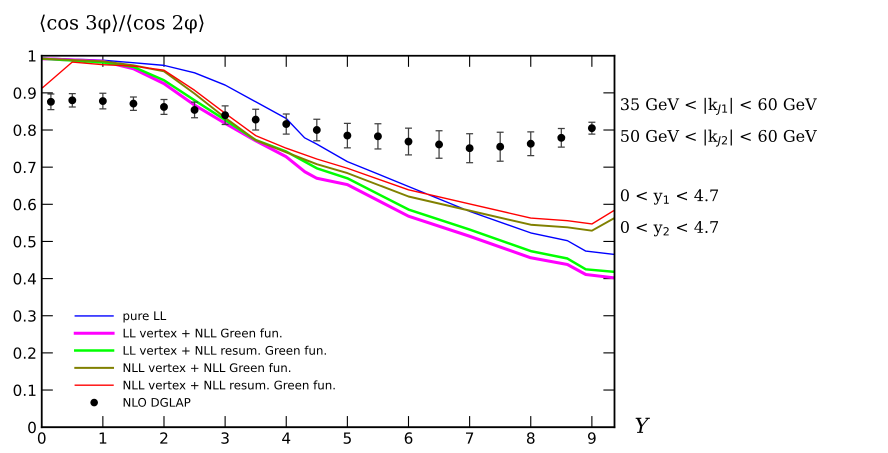 The image size is (888, 453). I want to click on legend-label: LL vertex + NLL resum. Green fun., so click(225, 350).